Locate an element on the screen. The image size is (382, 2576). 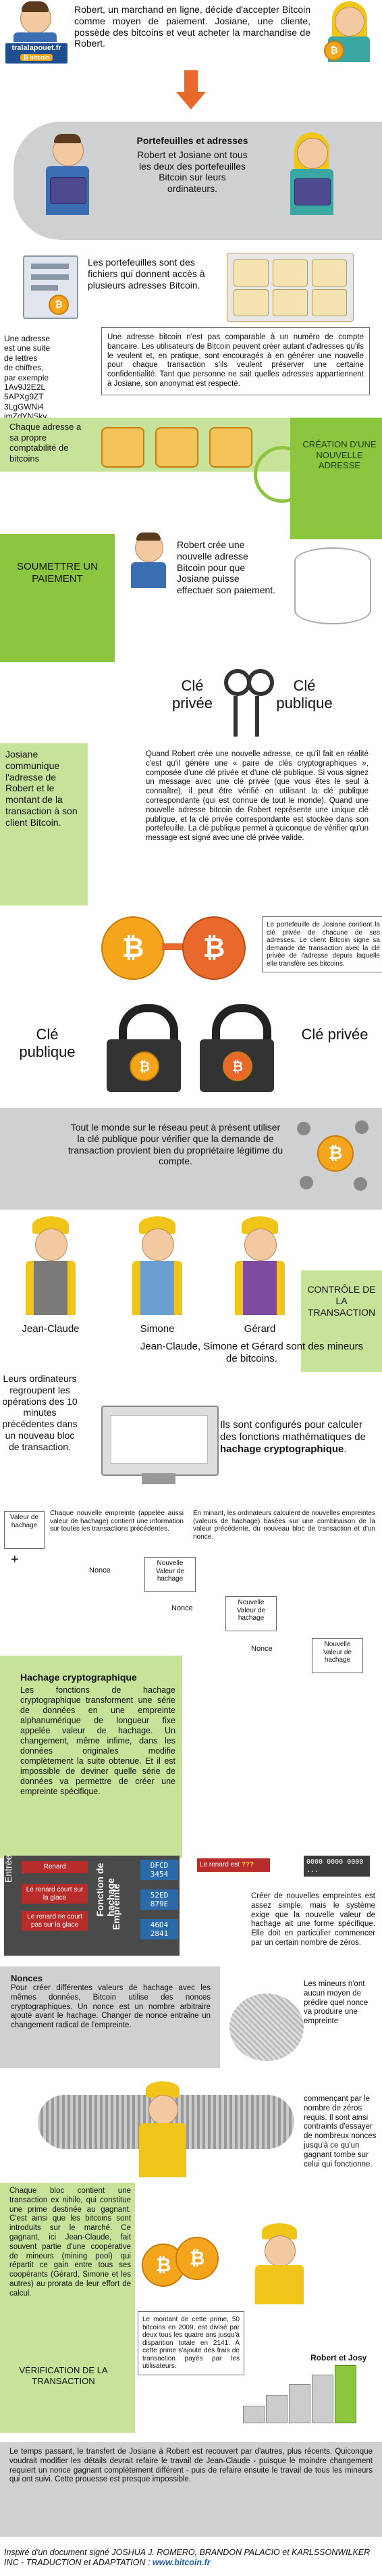
pair-label: Robert et Josy is located at coordinates (338, 2358).